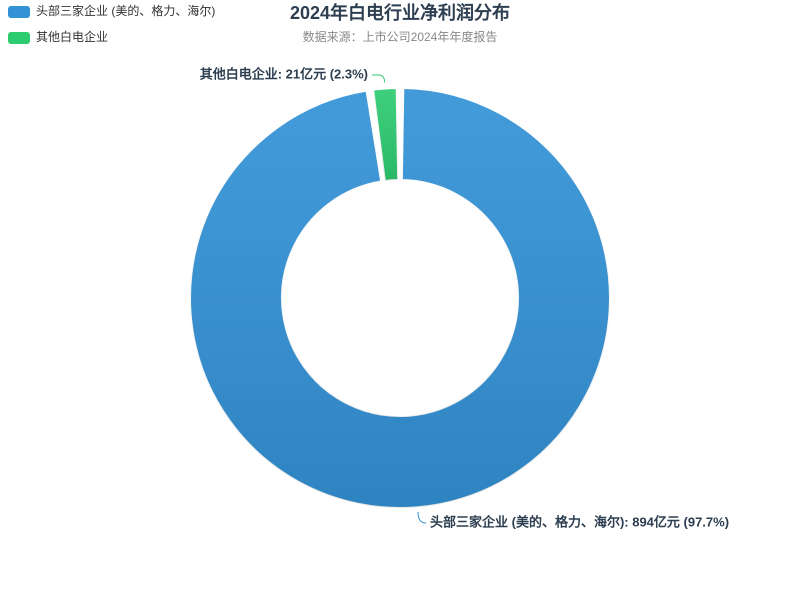 This screenshot has width=800, height=600. I want to click on data-label: 其他白电企业: 21亿元 (2.3%), so click(284, 73).